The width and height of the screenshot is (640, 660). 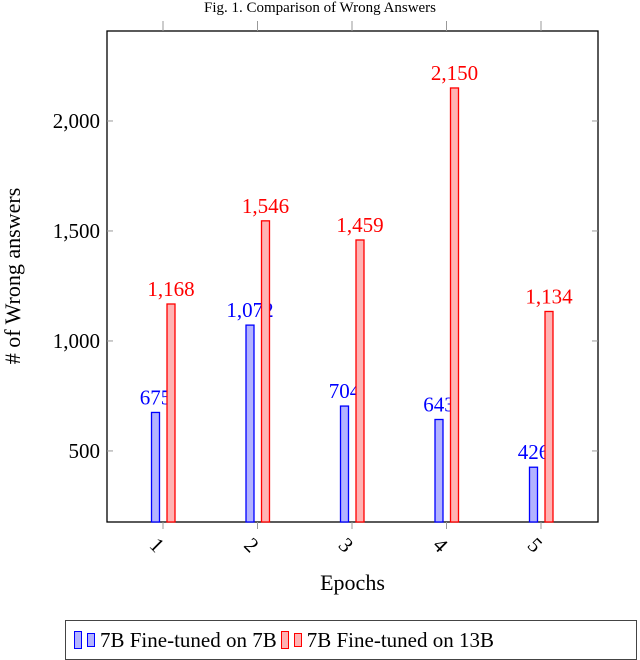 What do you see at coordinates (85, 451) in the screenshot?
I see `y-tick-label: 500` at bounding box center [85, 451].